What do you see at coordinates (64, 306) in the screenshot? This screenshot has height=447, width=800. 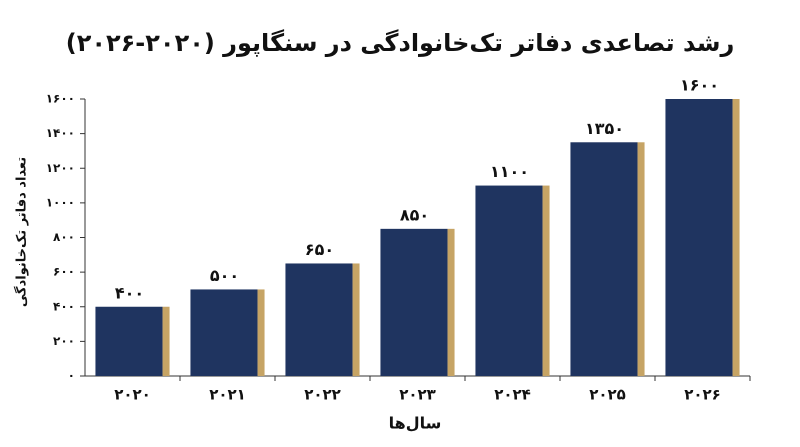 I see `y-tick-label: ۴۰۰` at bounding box center [64, 306].